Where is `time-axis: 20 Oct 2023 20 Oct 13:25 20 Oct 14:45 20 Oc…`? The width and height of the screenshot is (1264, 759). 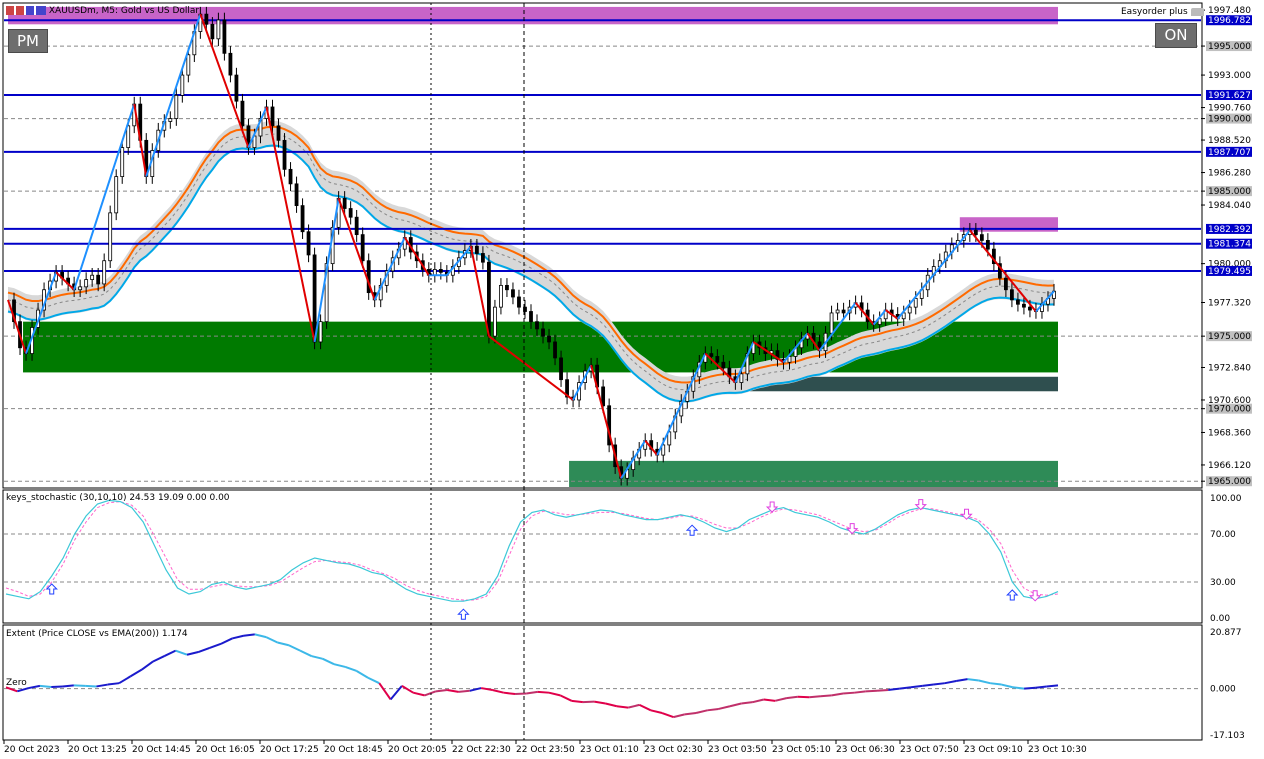
time-axis: 20 Oct 2023 20 Oct 13:25 20 Oct 14:45 20 Oc… is located at coordinates (545, 747).